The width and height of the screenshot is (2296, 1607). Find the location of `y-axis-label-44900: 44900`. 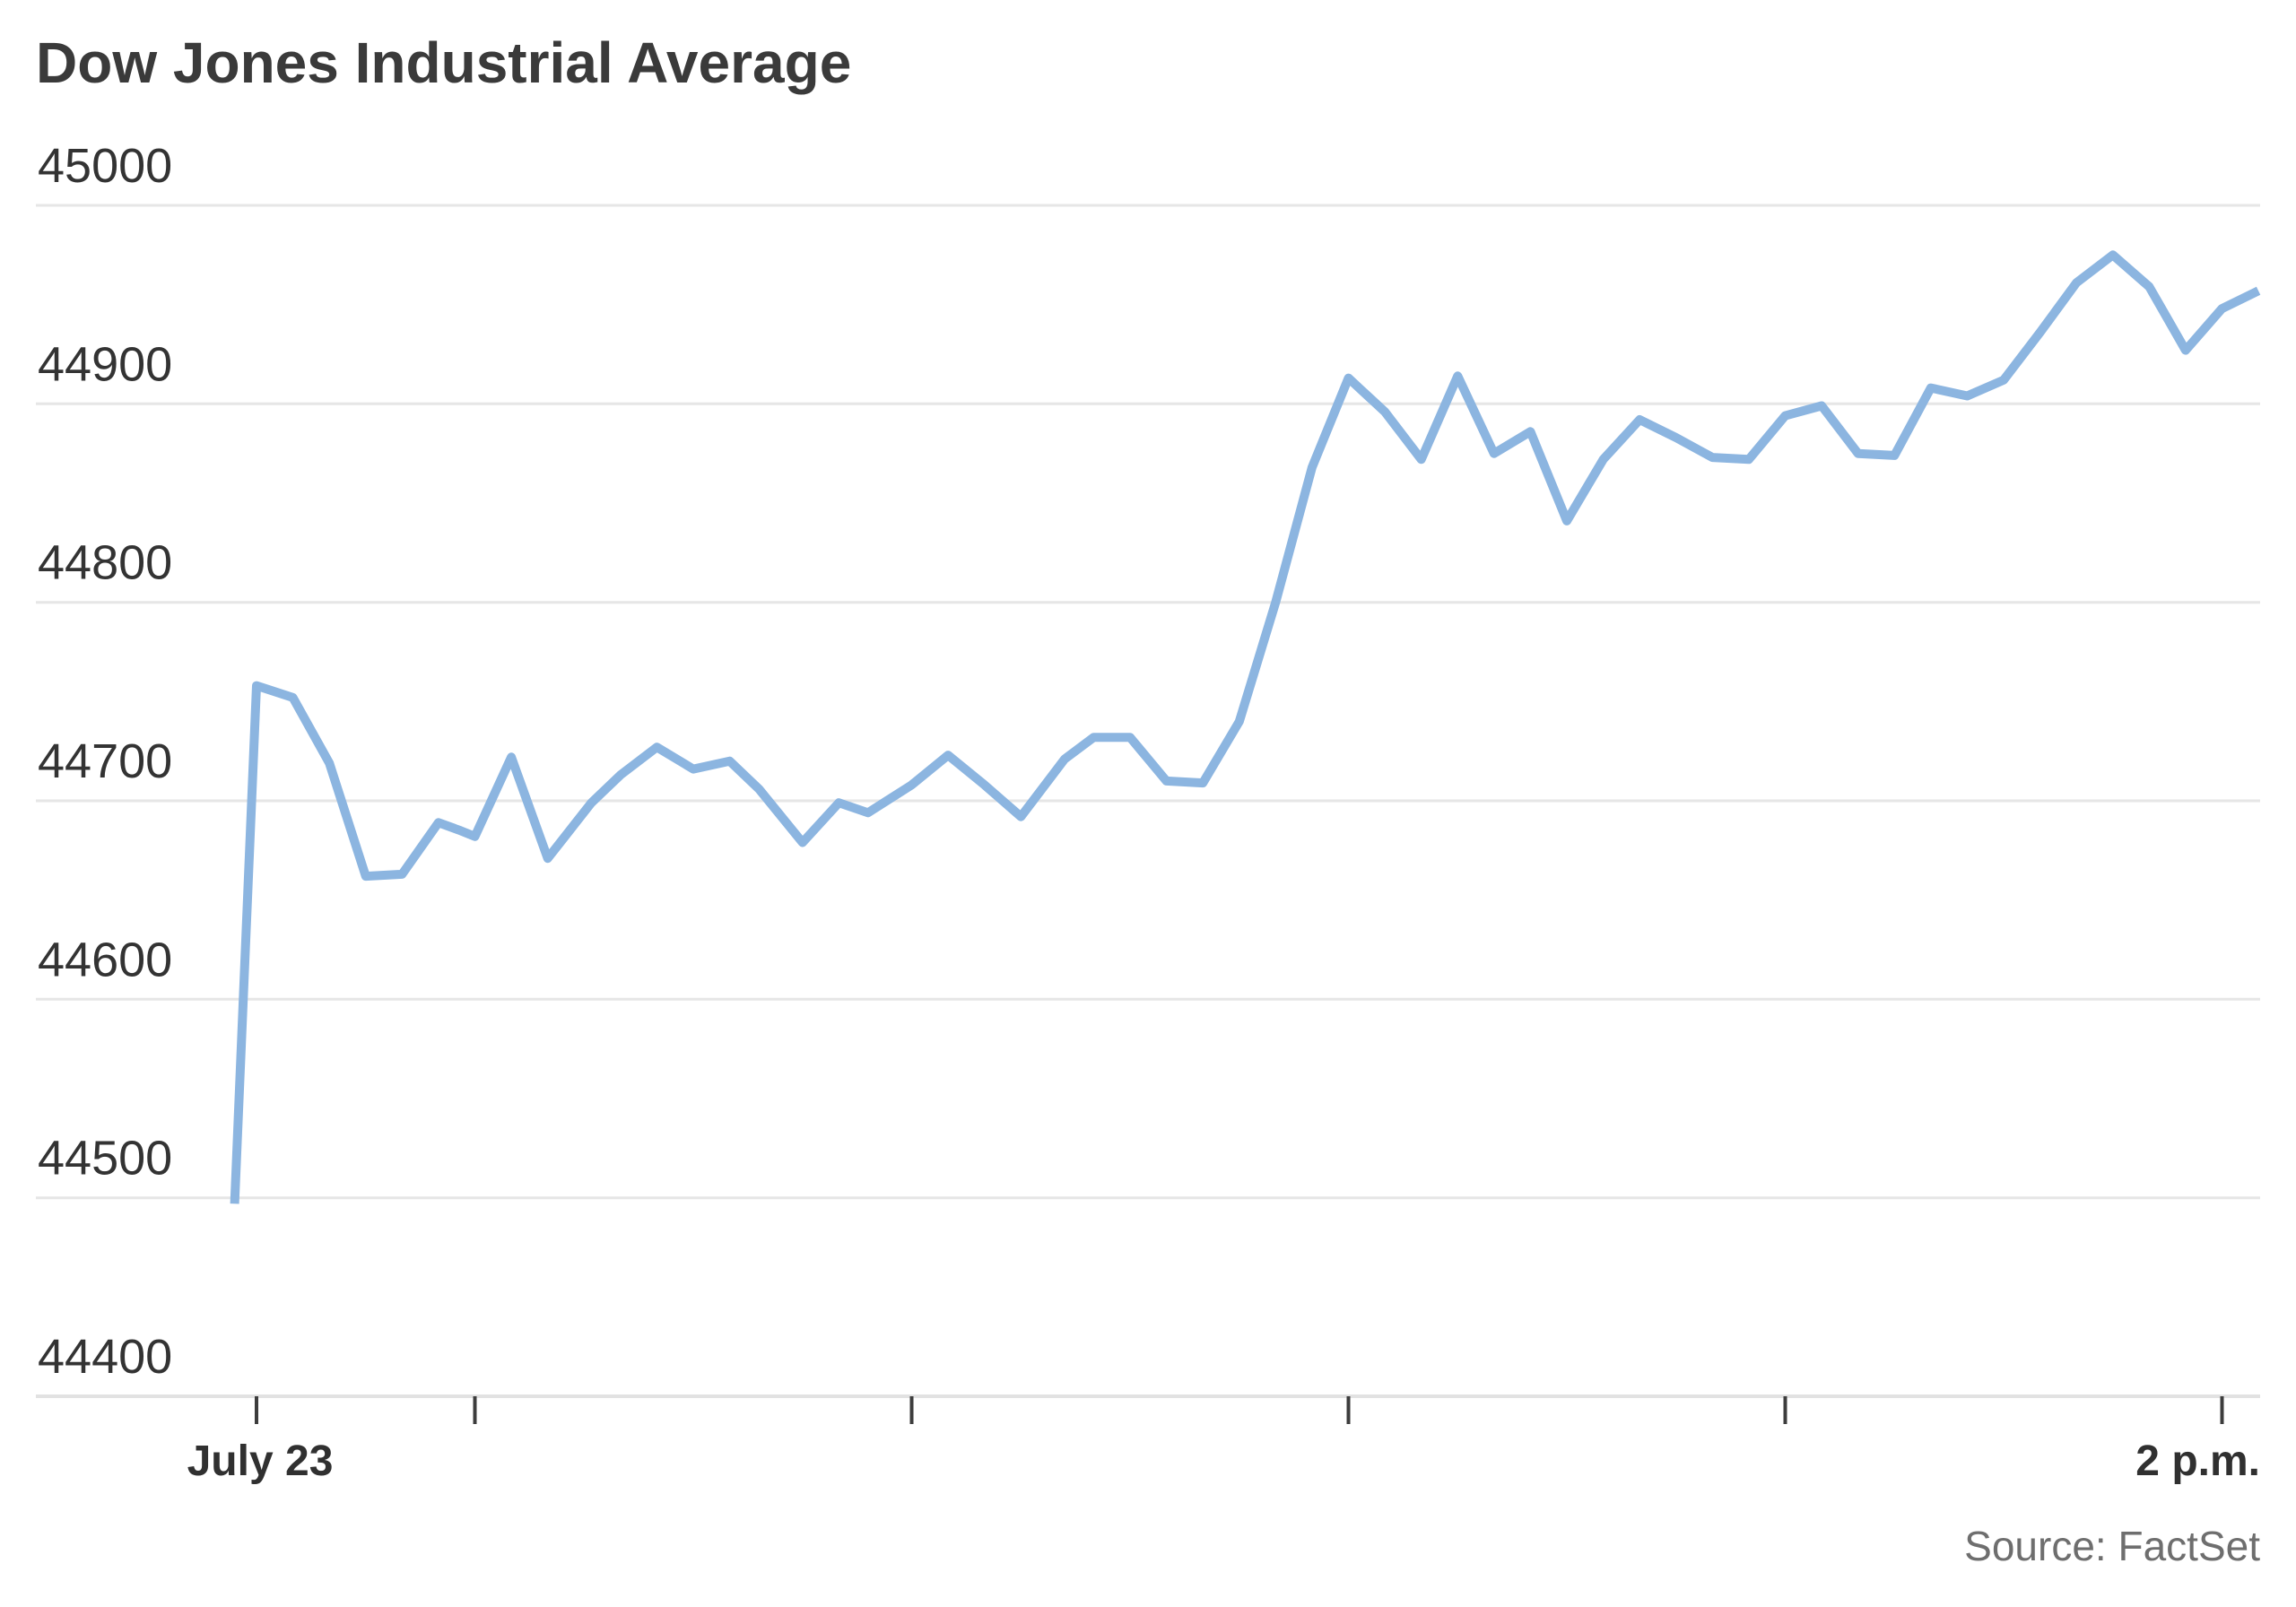

y-axis-label-44900: 44900 is located at coordinates (105, 364).